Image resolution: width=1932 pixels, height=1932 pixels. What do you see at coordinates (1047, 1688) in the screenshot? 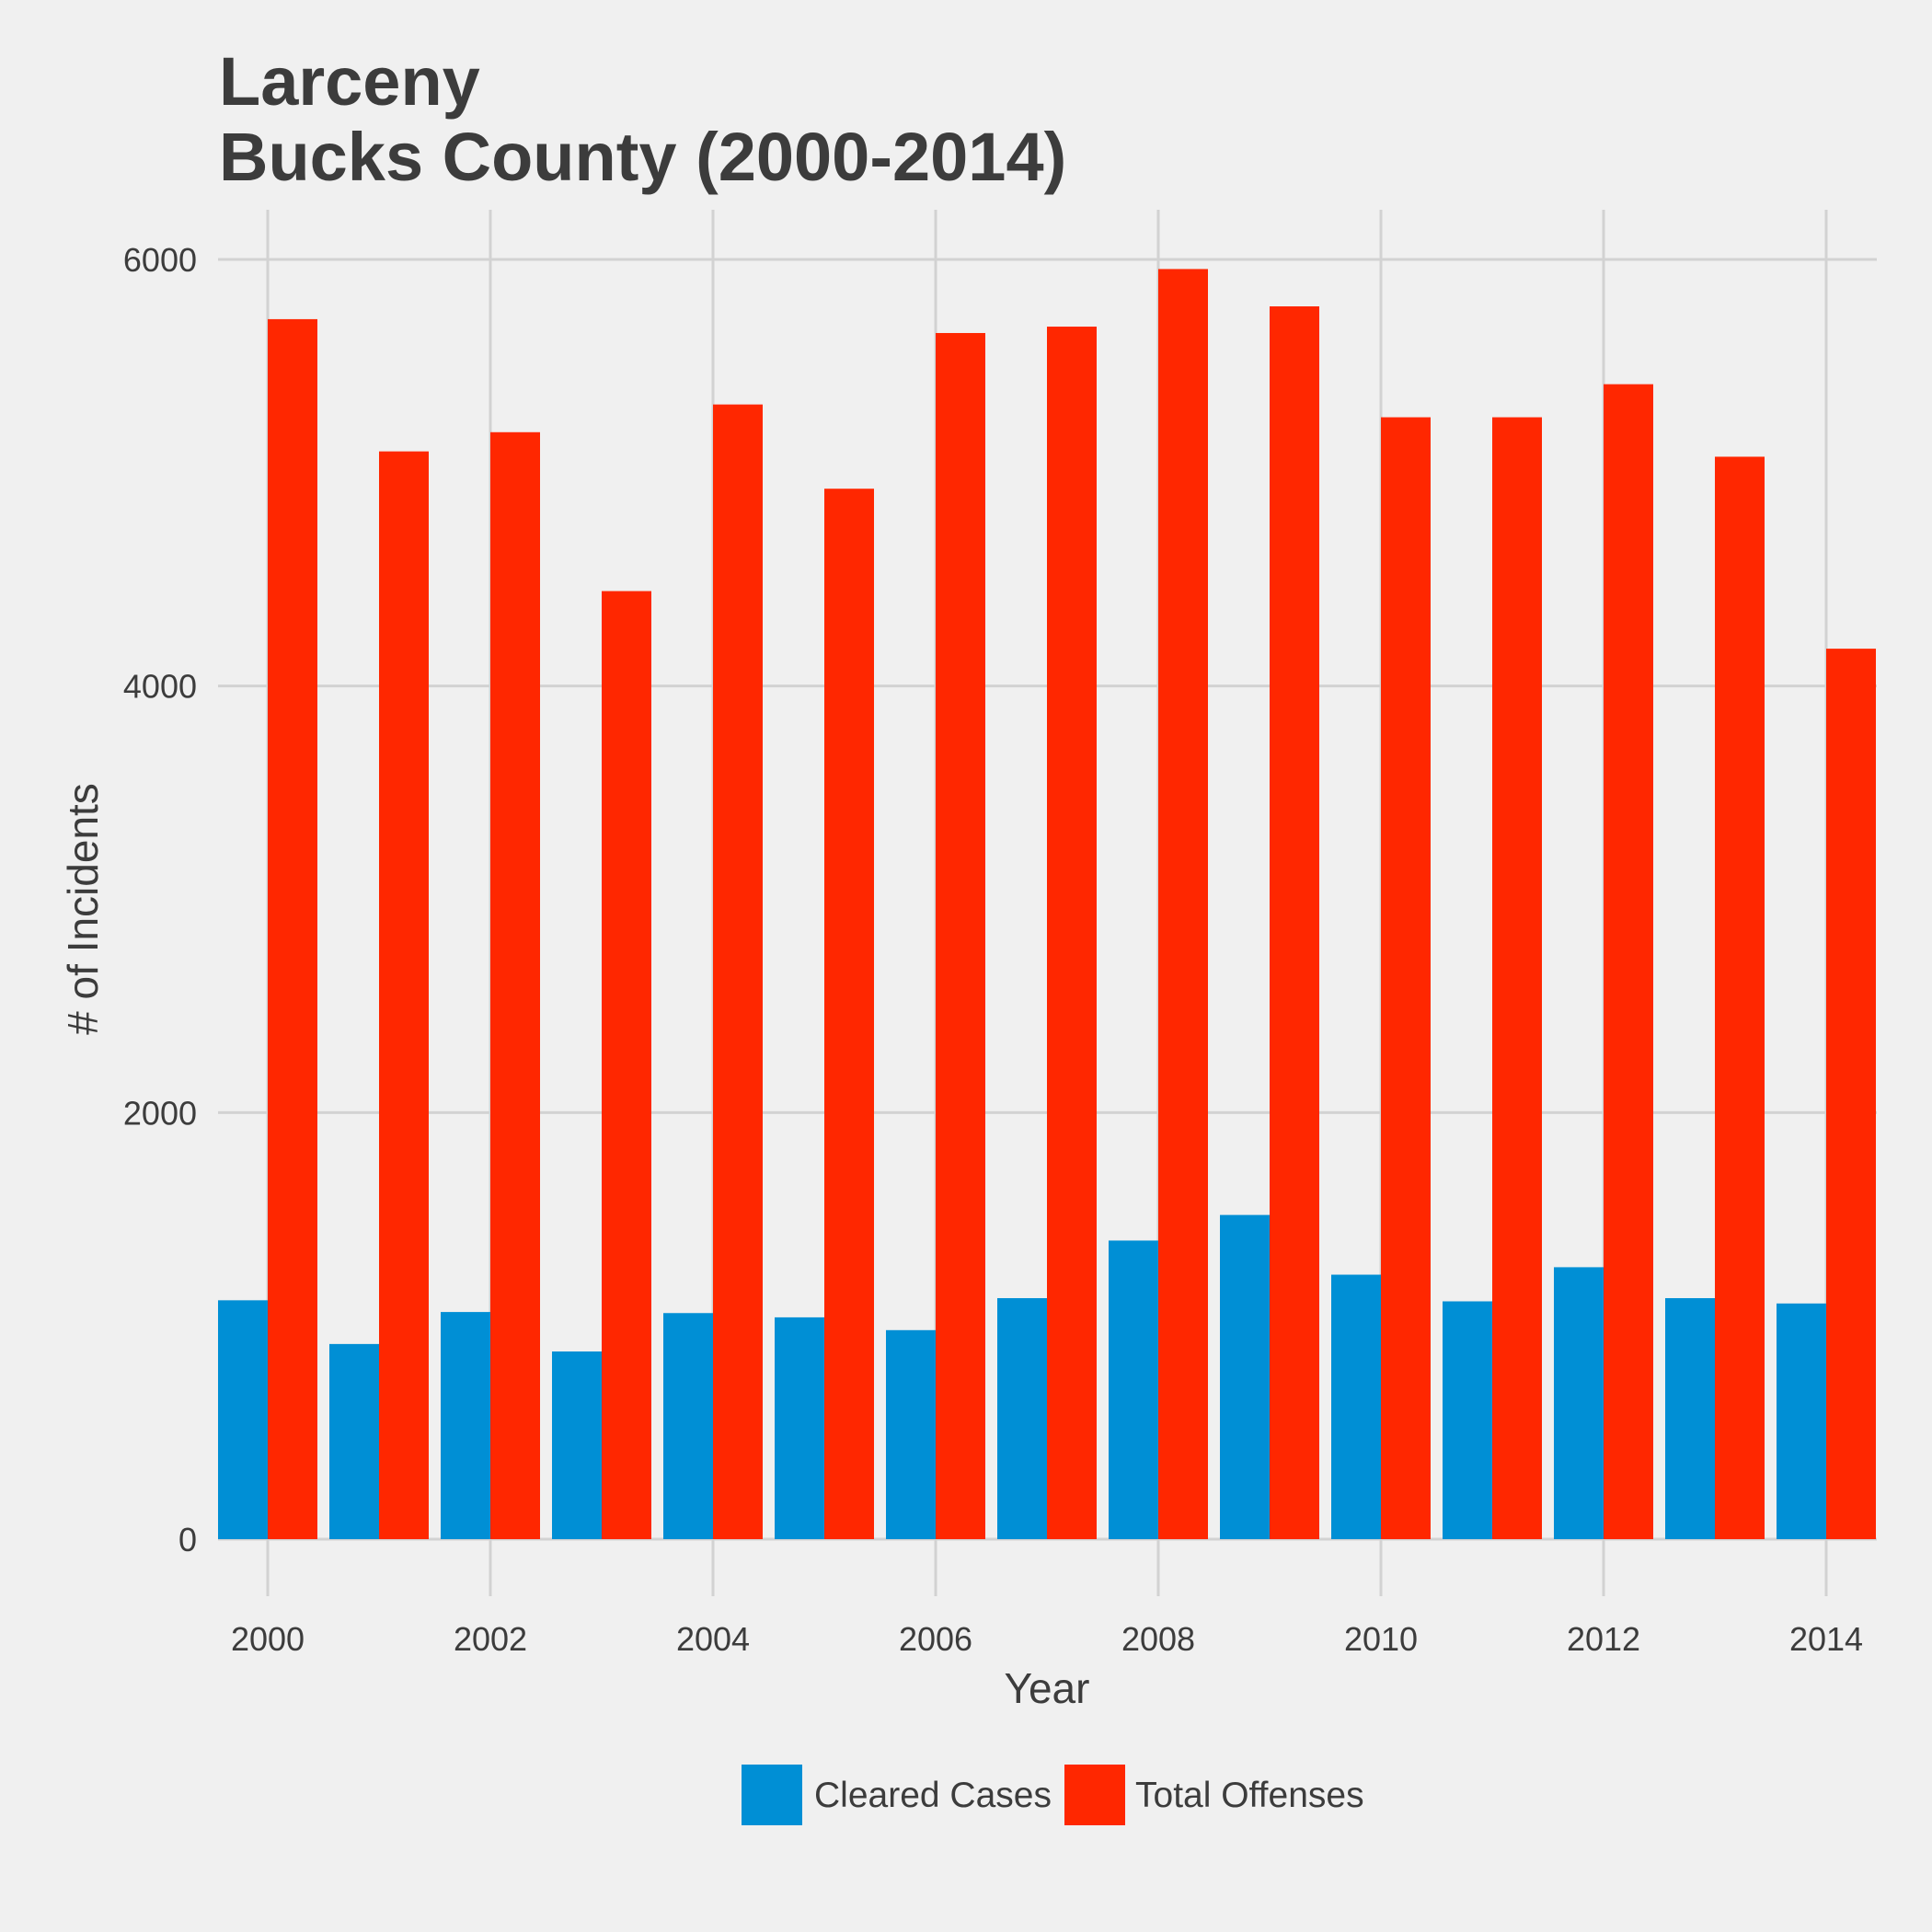
I see `x-axis-title: Year` at bounding box center [1047, 1688].